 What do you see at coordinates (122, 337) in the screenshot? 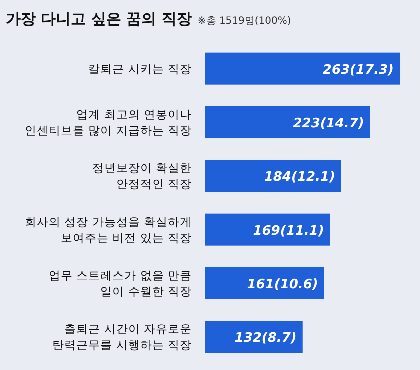
I see `y-tick-label: 출퇴근 시간이 자유로운 탄력근무를 시행하는 직장` at bounding box center [122, 337].